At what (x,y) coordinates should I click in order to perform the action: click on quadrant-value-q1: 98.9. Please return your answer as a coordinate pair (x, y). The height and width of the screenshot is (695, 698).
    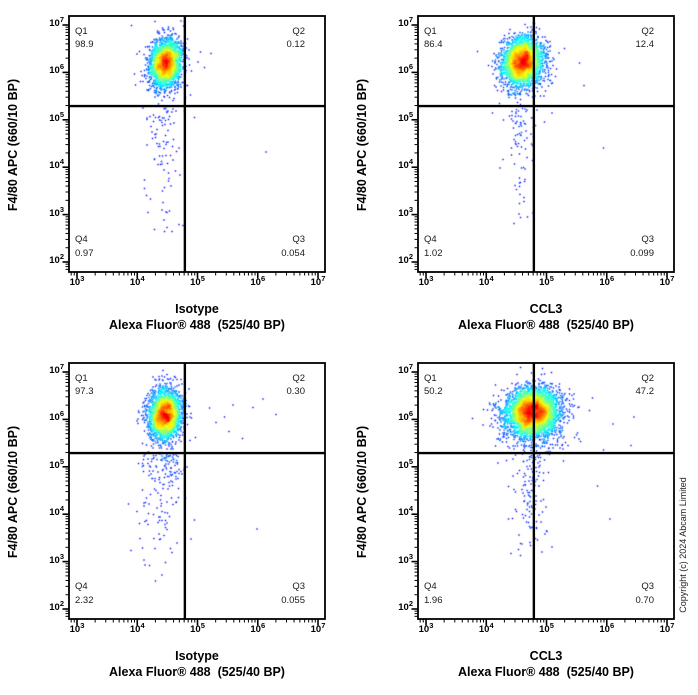
    Looking at the image, I should click on (84, 44).